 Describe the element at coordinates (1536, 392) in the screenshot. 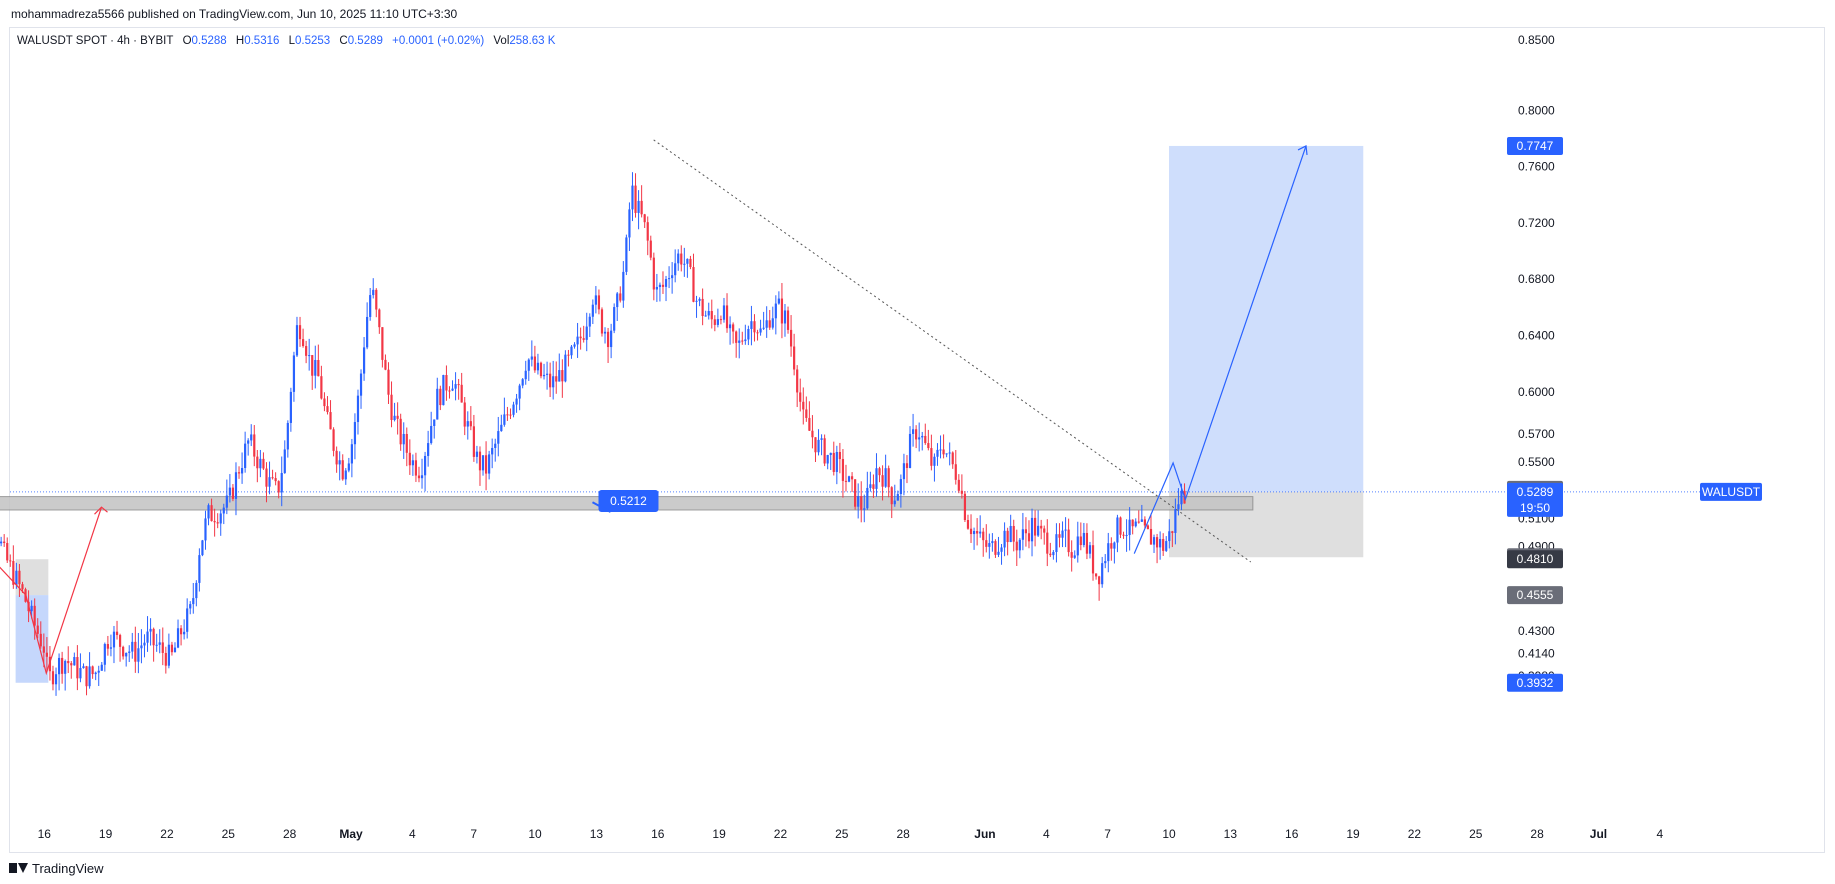

I see `price-axis-tick: 0.6000` at that location.